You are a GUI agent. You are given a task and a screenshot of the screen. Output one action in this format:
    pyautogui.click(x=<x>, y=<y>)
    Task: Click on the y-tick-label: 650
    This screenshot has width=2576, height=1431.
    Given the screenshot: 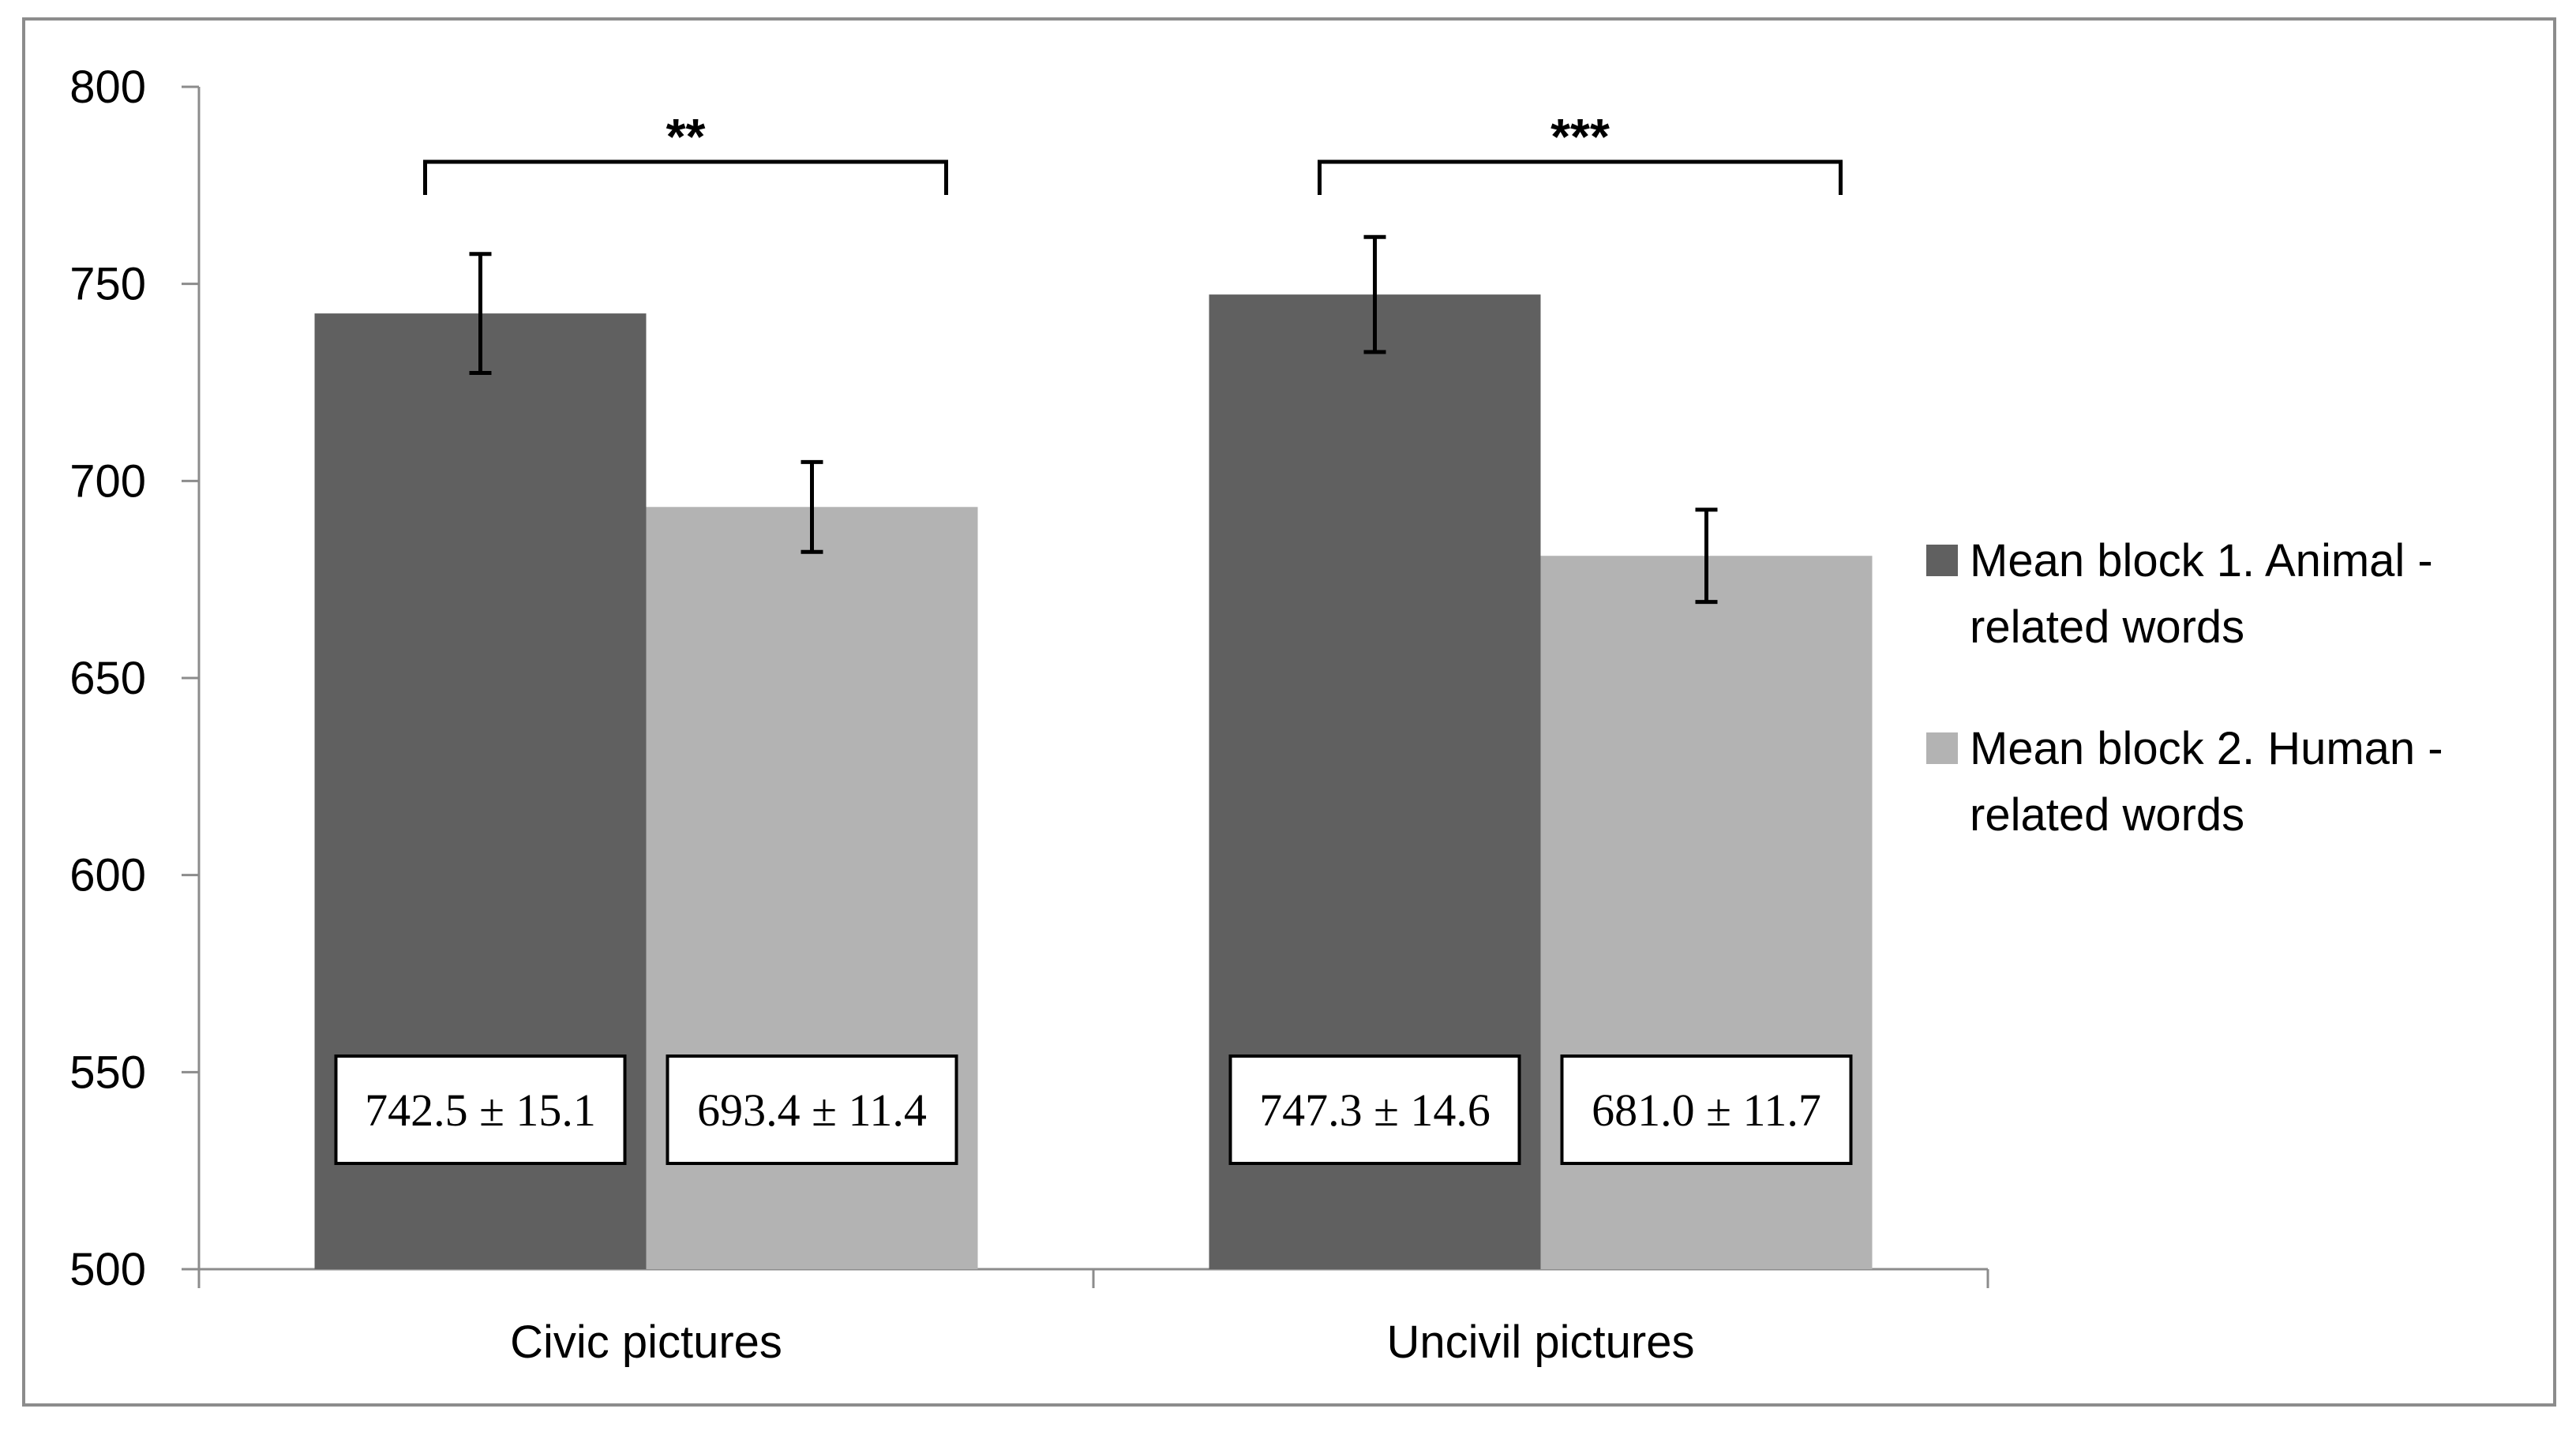 What is the action you would take?
    pyautogui.click(x=107, y=678)
    